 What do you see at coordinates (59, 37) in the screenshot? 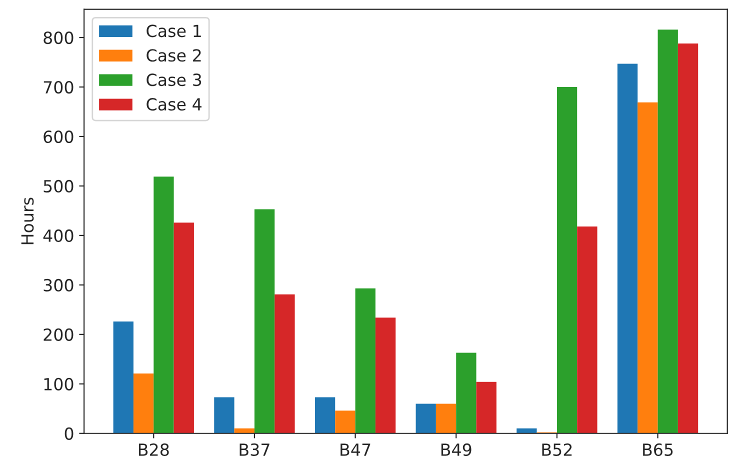
I see `y-tick-label: 800` at bounding box center [59, 37].